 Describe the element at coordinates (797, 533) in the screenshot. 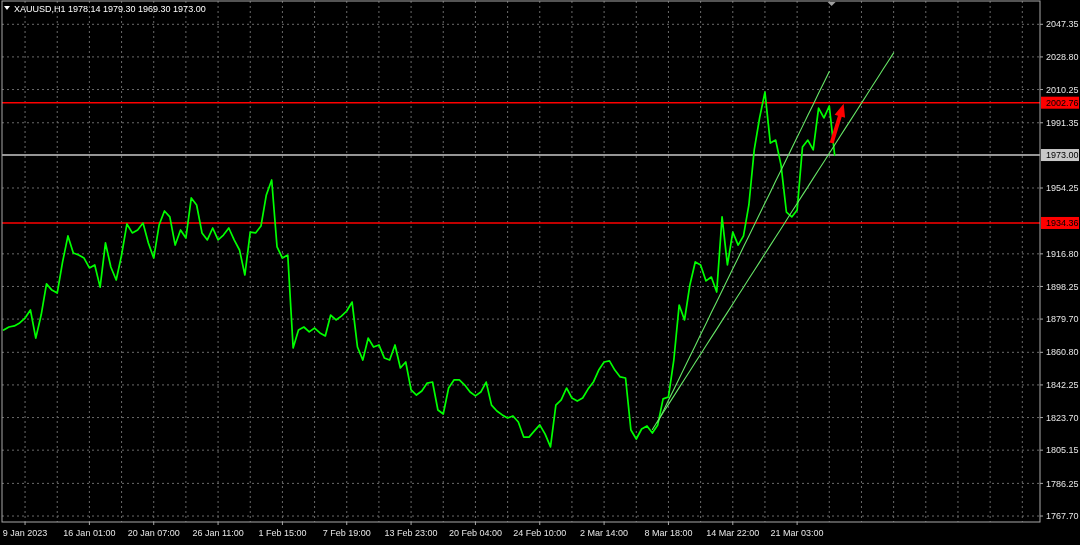

I see `x-tick-label: 21 Mar 03:00` at that location.